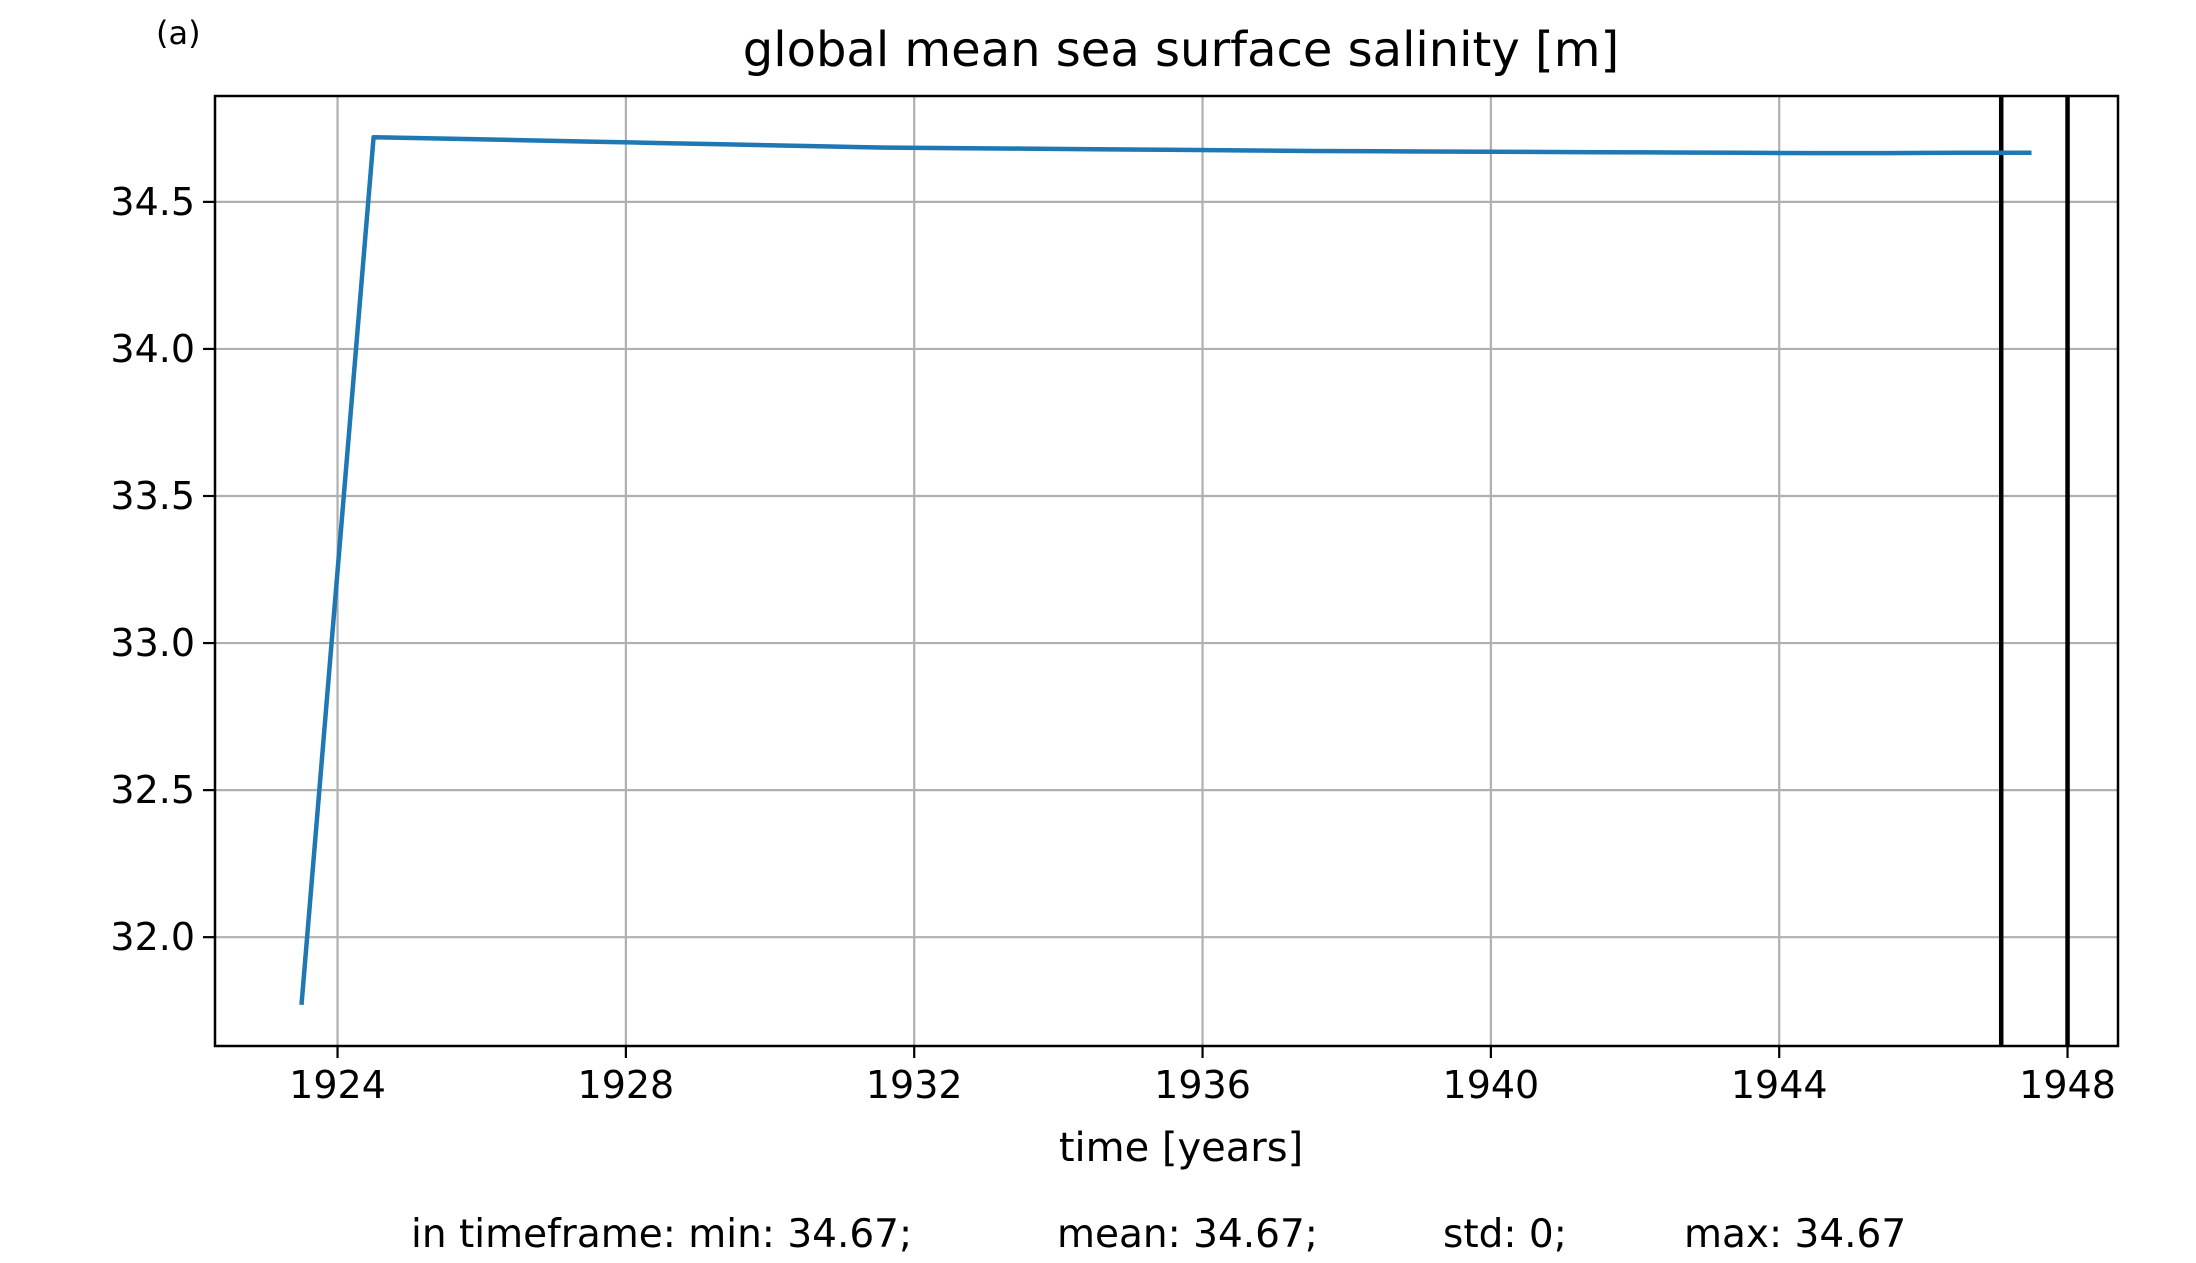 This screenshot has width=2196, height=1263. What do you see at coordinates (152, 349) in the screenshot?
I see `y-tick-label: 34.0` at bounding box center [152, 349].